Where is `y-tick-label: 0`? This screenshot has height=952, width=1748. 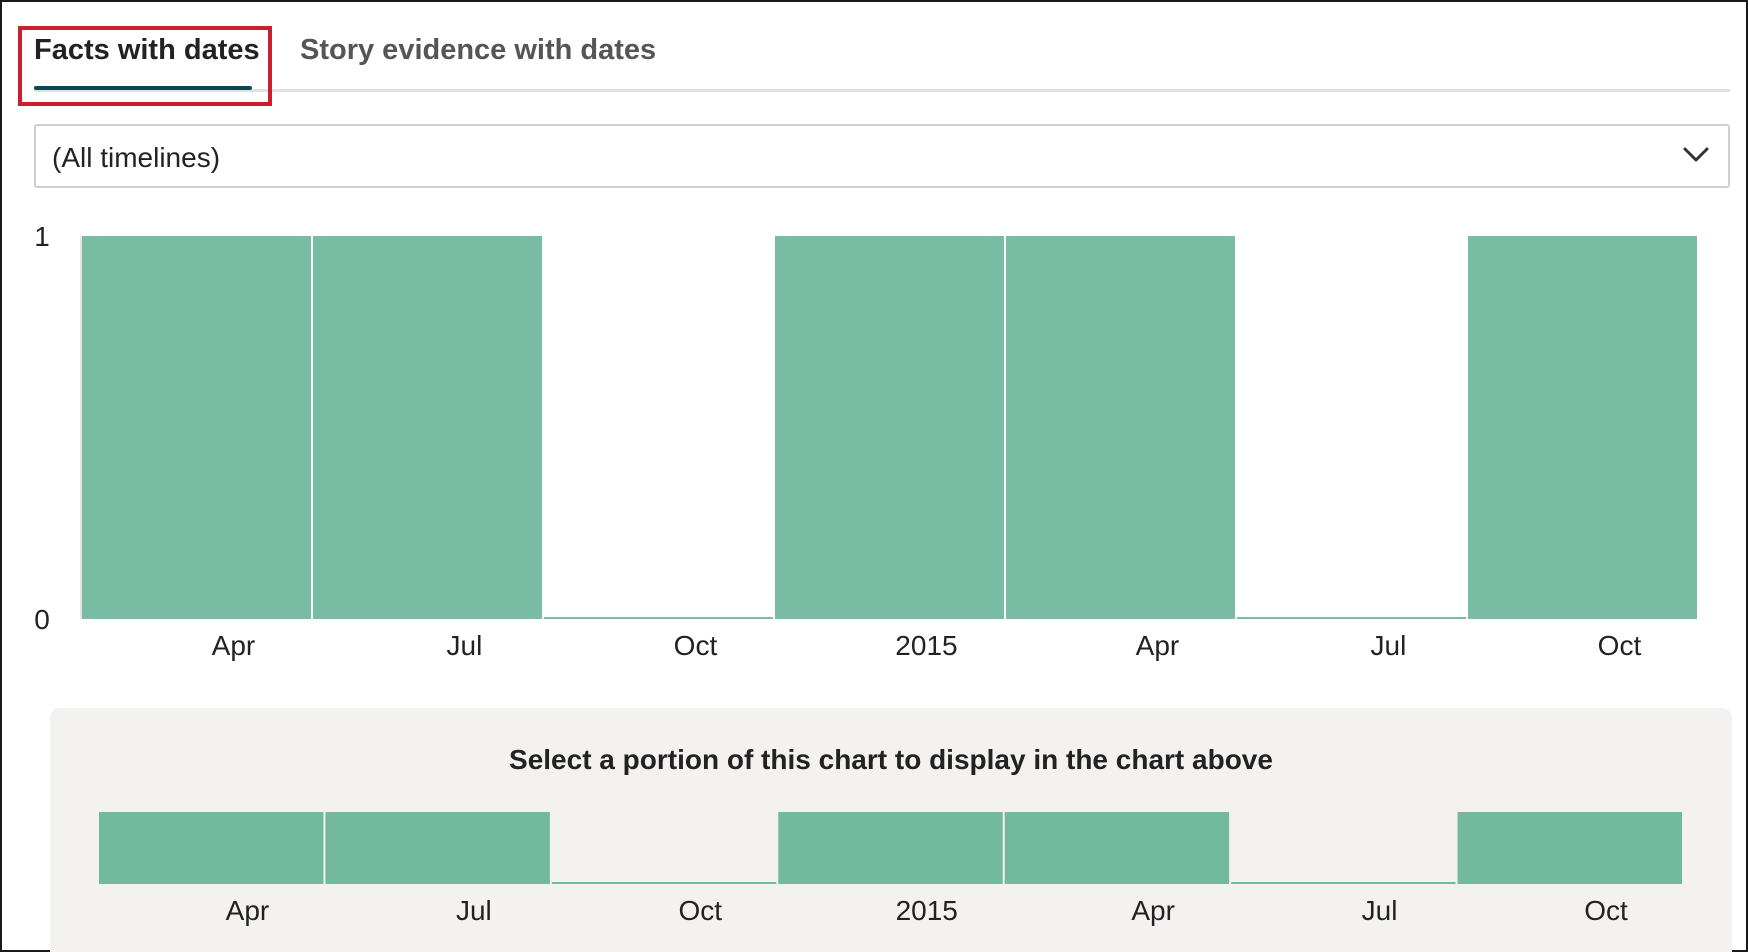
y-tick-label: 0 is located at coordinates (42, 619).